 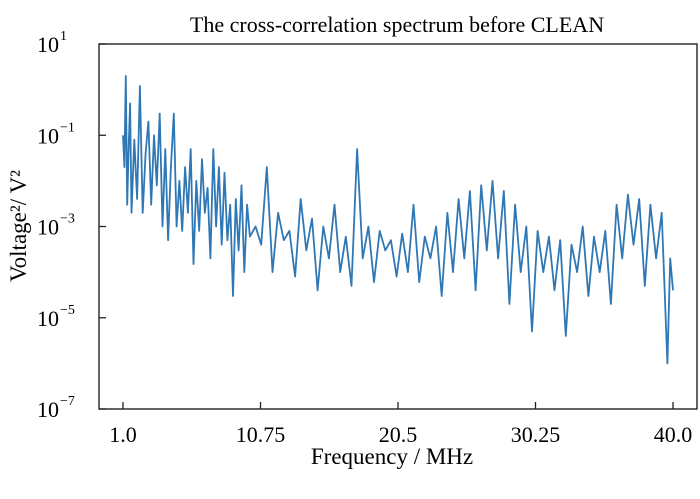 I want to click on y-tick-exponent: −3, so click(x=67, y=219).